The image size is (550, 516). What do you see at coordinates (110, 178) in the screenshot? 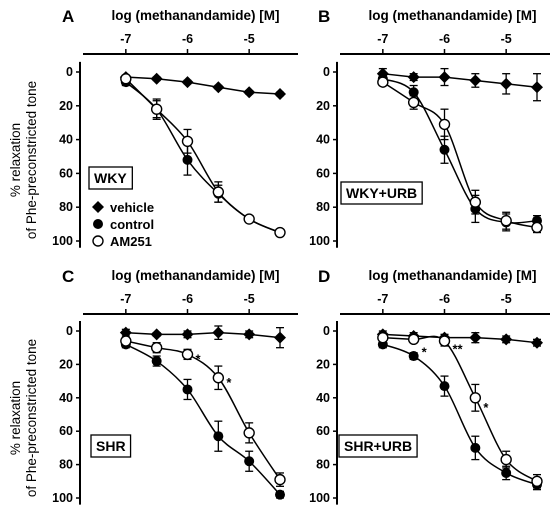
I see `group-label: WKY` at bounding box center [110, 178].